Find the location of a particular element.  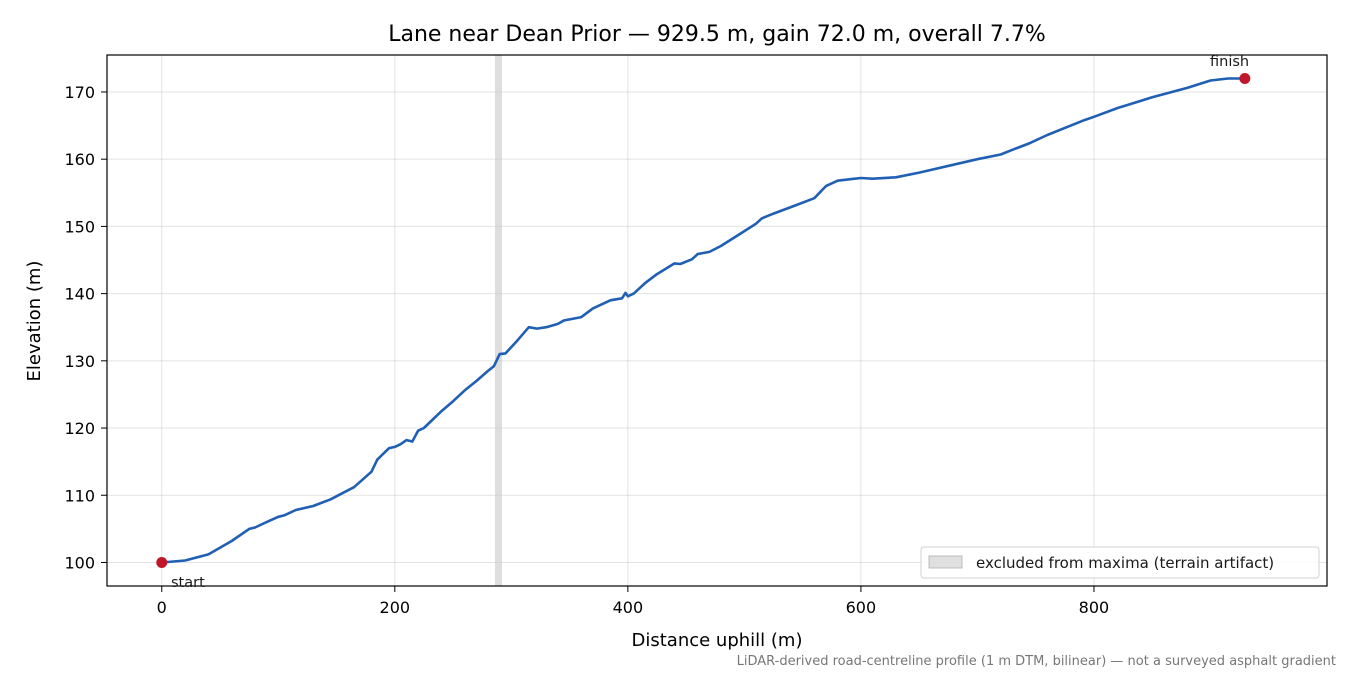

legend-swatch-excluded is located at coordinates (945, 562).